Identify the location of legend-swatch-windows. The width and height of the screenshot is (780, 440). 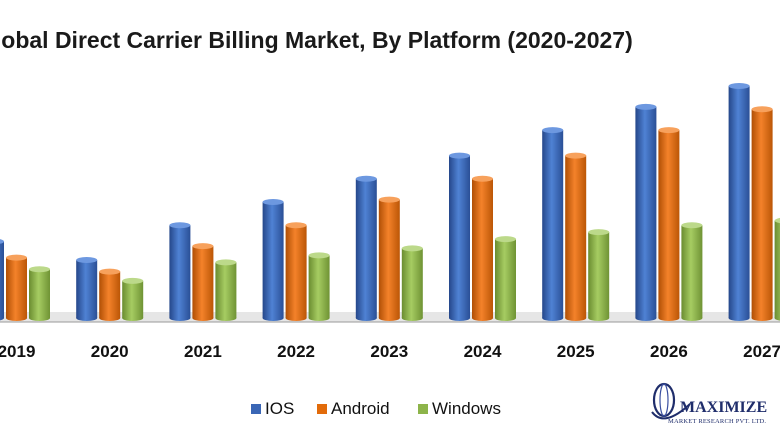
(423, 409).